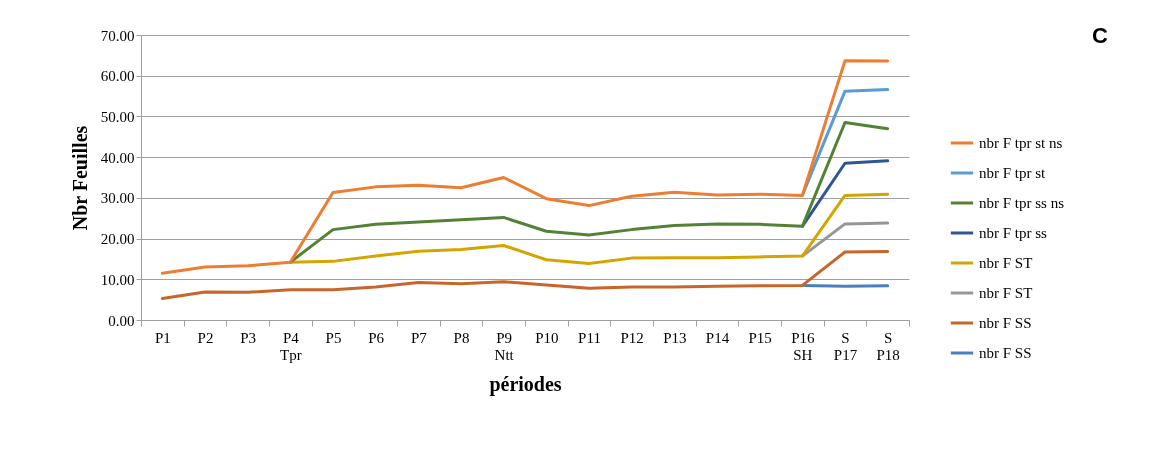 This screenshot has width=1153, height=476. Describe the element at coordinates (845, 346) in the screenshot. I see `x-tick-label: S P17` at that location.